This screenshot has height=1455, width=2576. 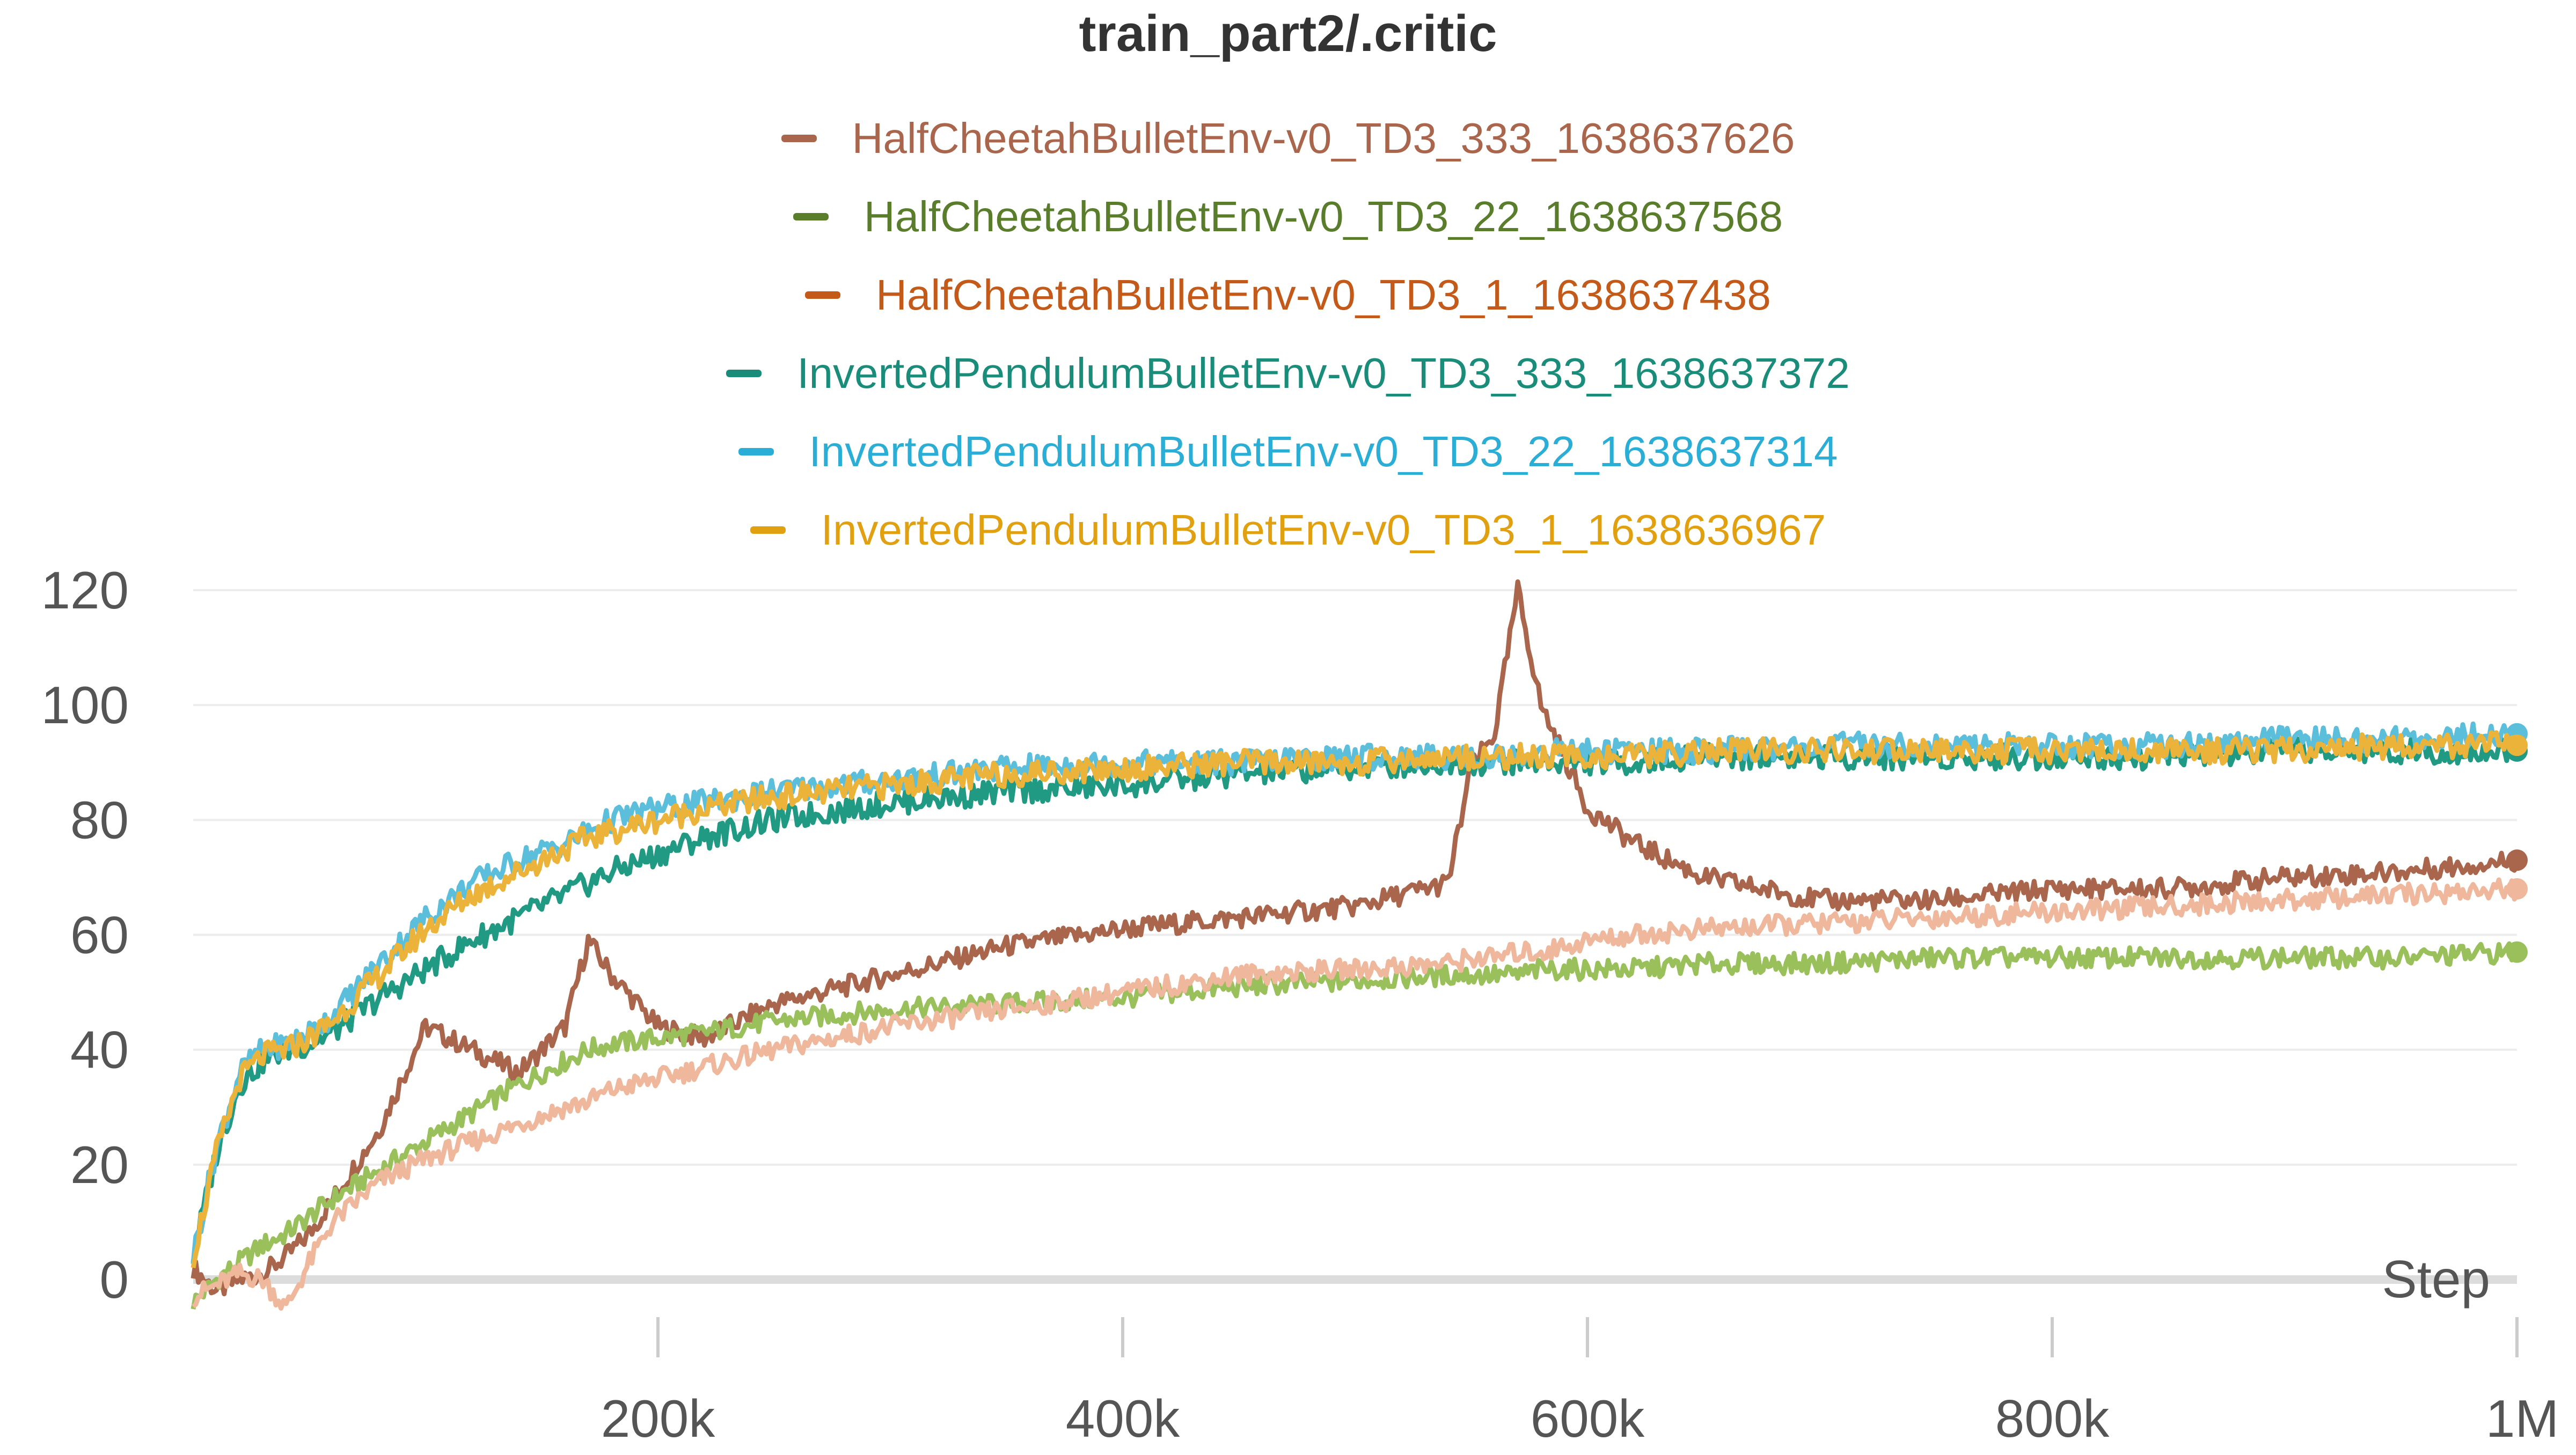 I want to click on y-tick-label: 120, so click(x=85, y=590).